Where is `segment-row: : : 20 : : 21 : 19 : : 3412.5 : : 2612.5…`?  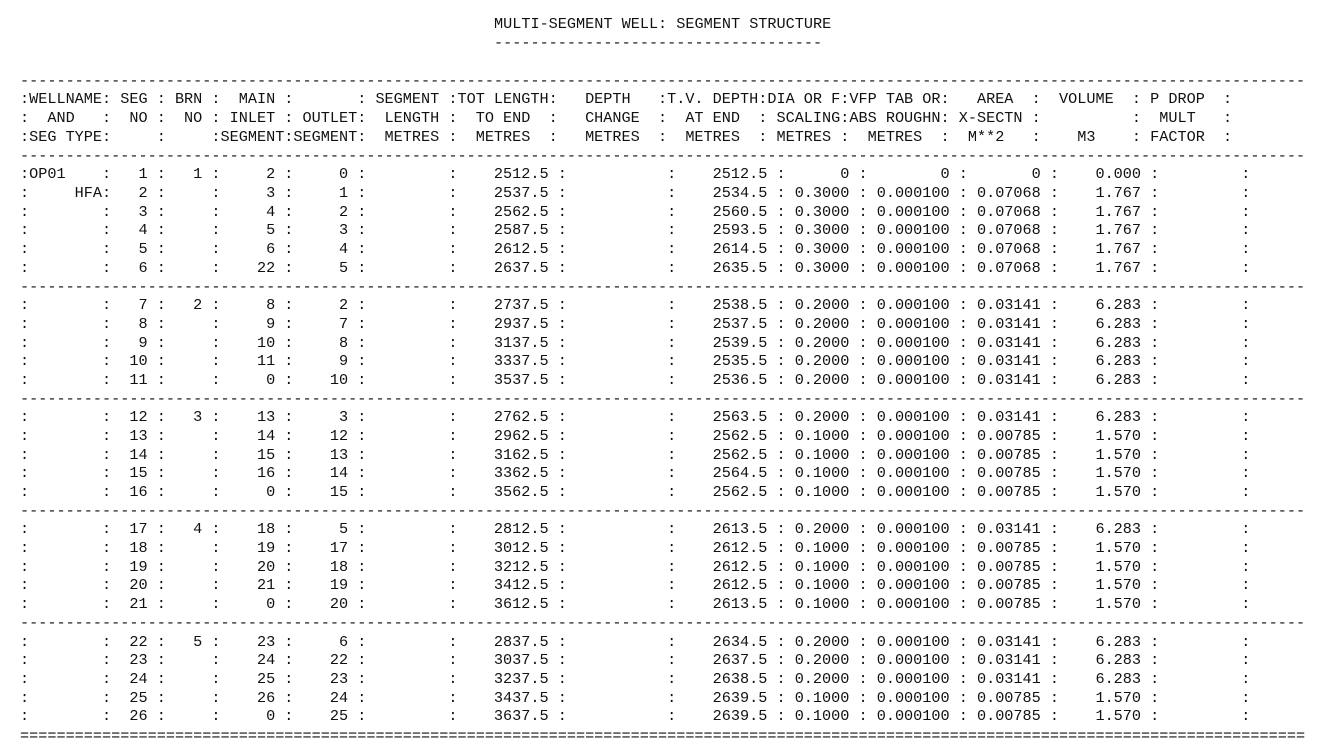
segment-row: : : 20 : : 21 : 19 : : 3412.5 : : 2612.5… is located at coordinates (635, 585).